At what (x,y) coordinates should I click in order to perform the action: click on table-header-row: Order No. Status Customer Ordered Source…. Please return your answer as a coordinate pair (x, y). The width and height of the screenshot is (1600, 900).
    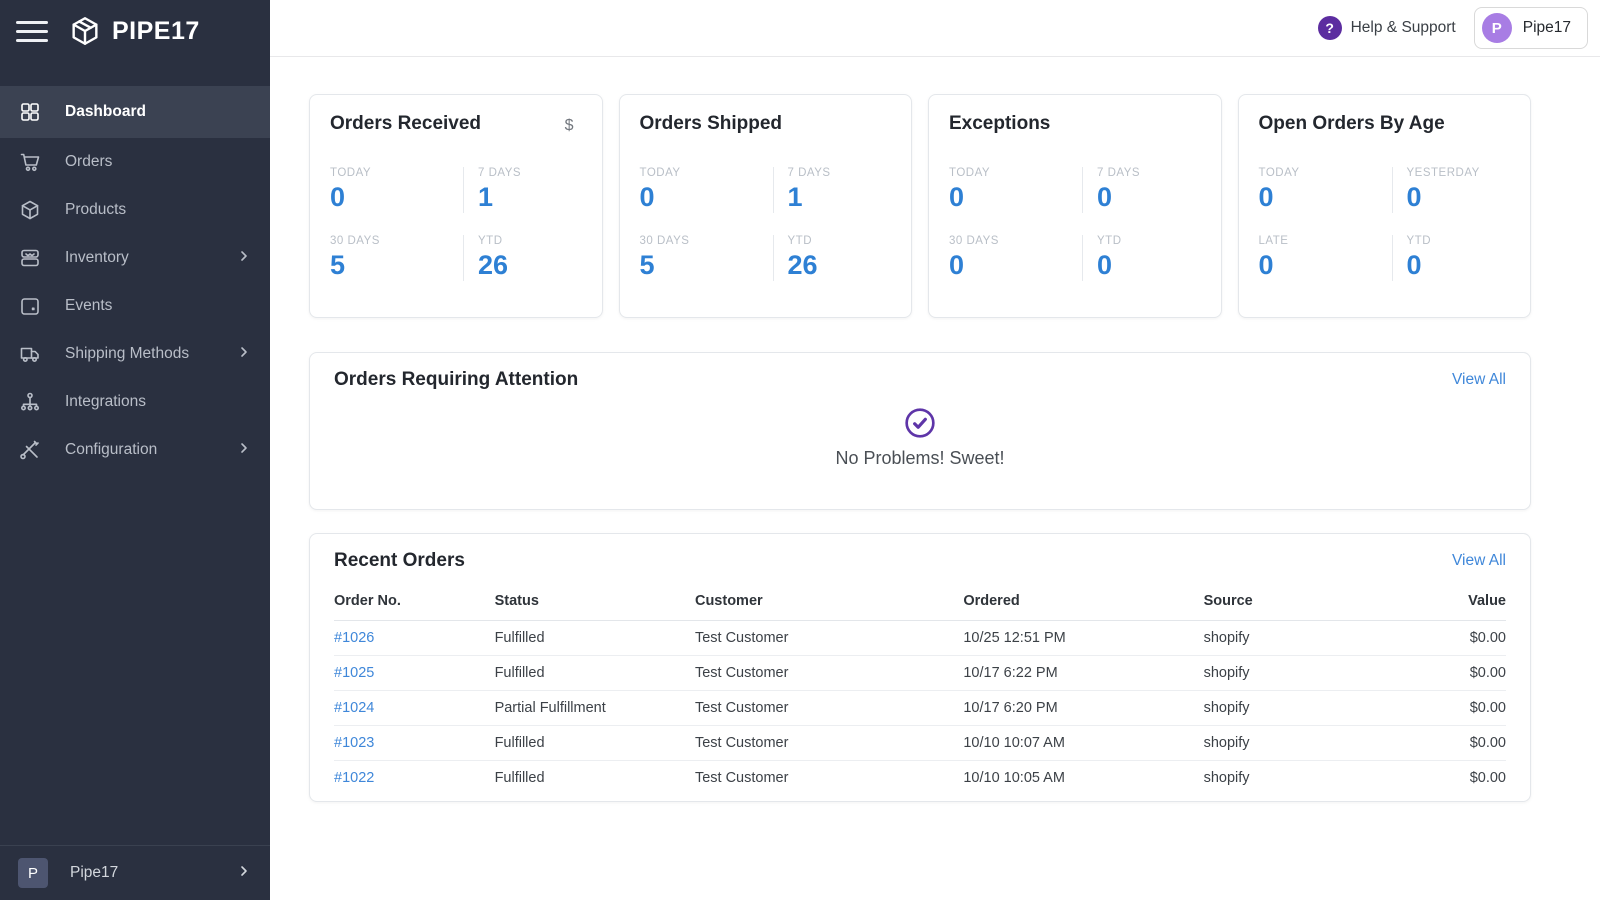
    Looking at the image, I should click on (920, 601).